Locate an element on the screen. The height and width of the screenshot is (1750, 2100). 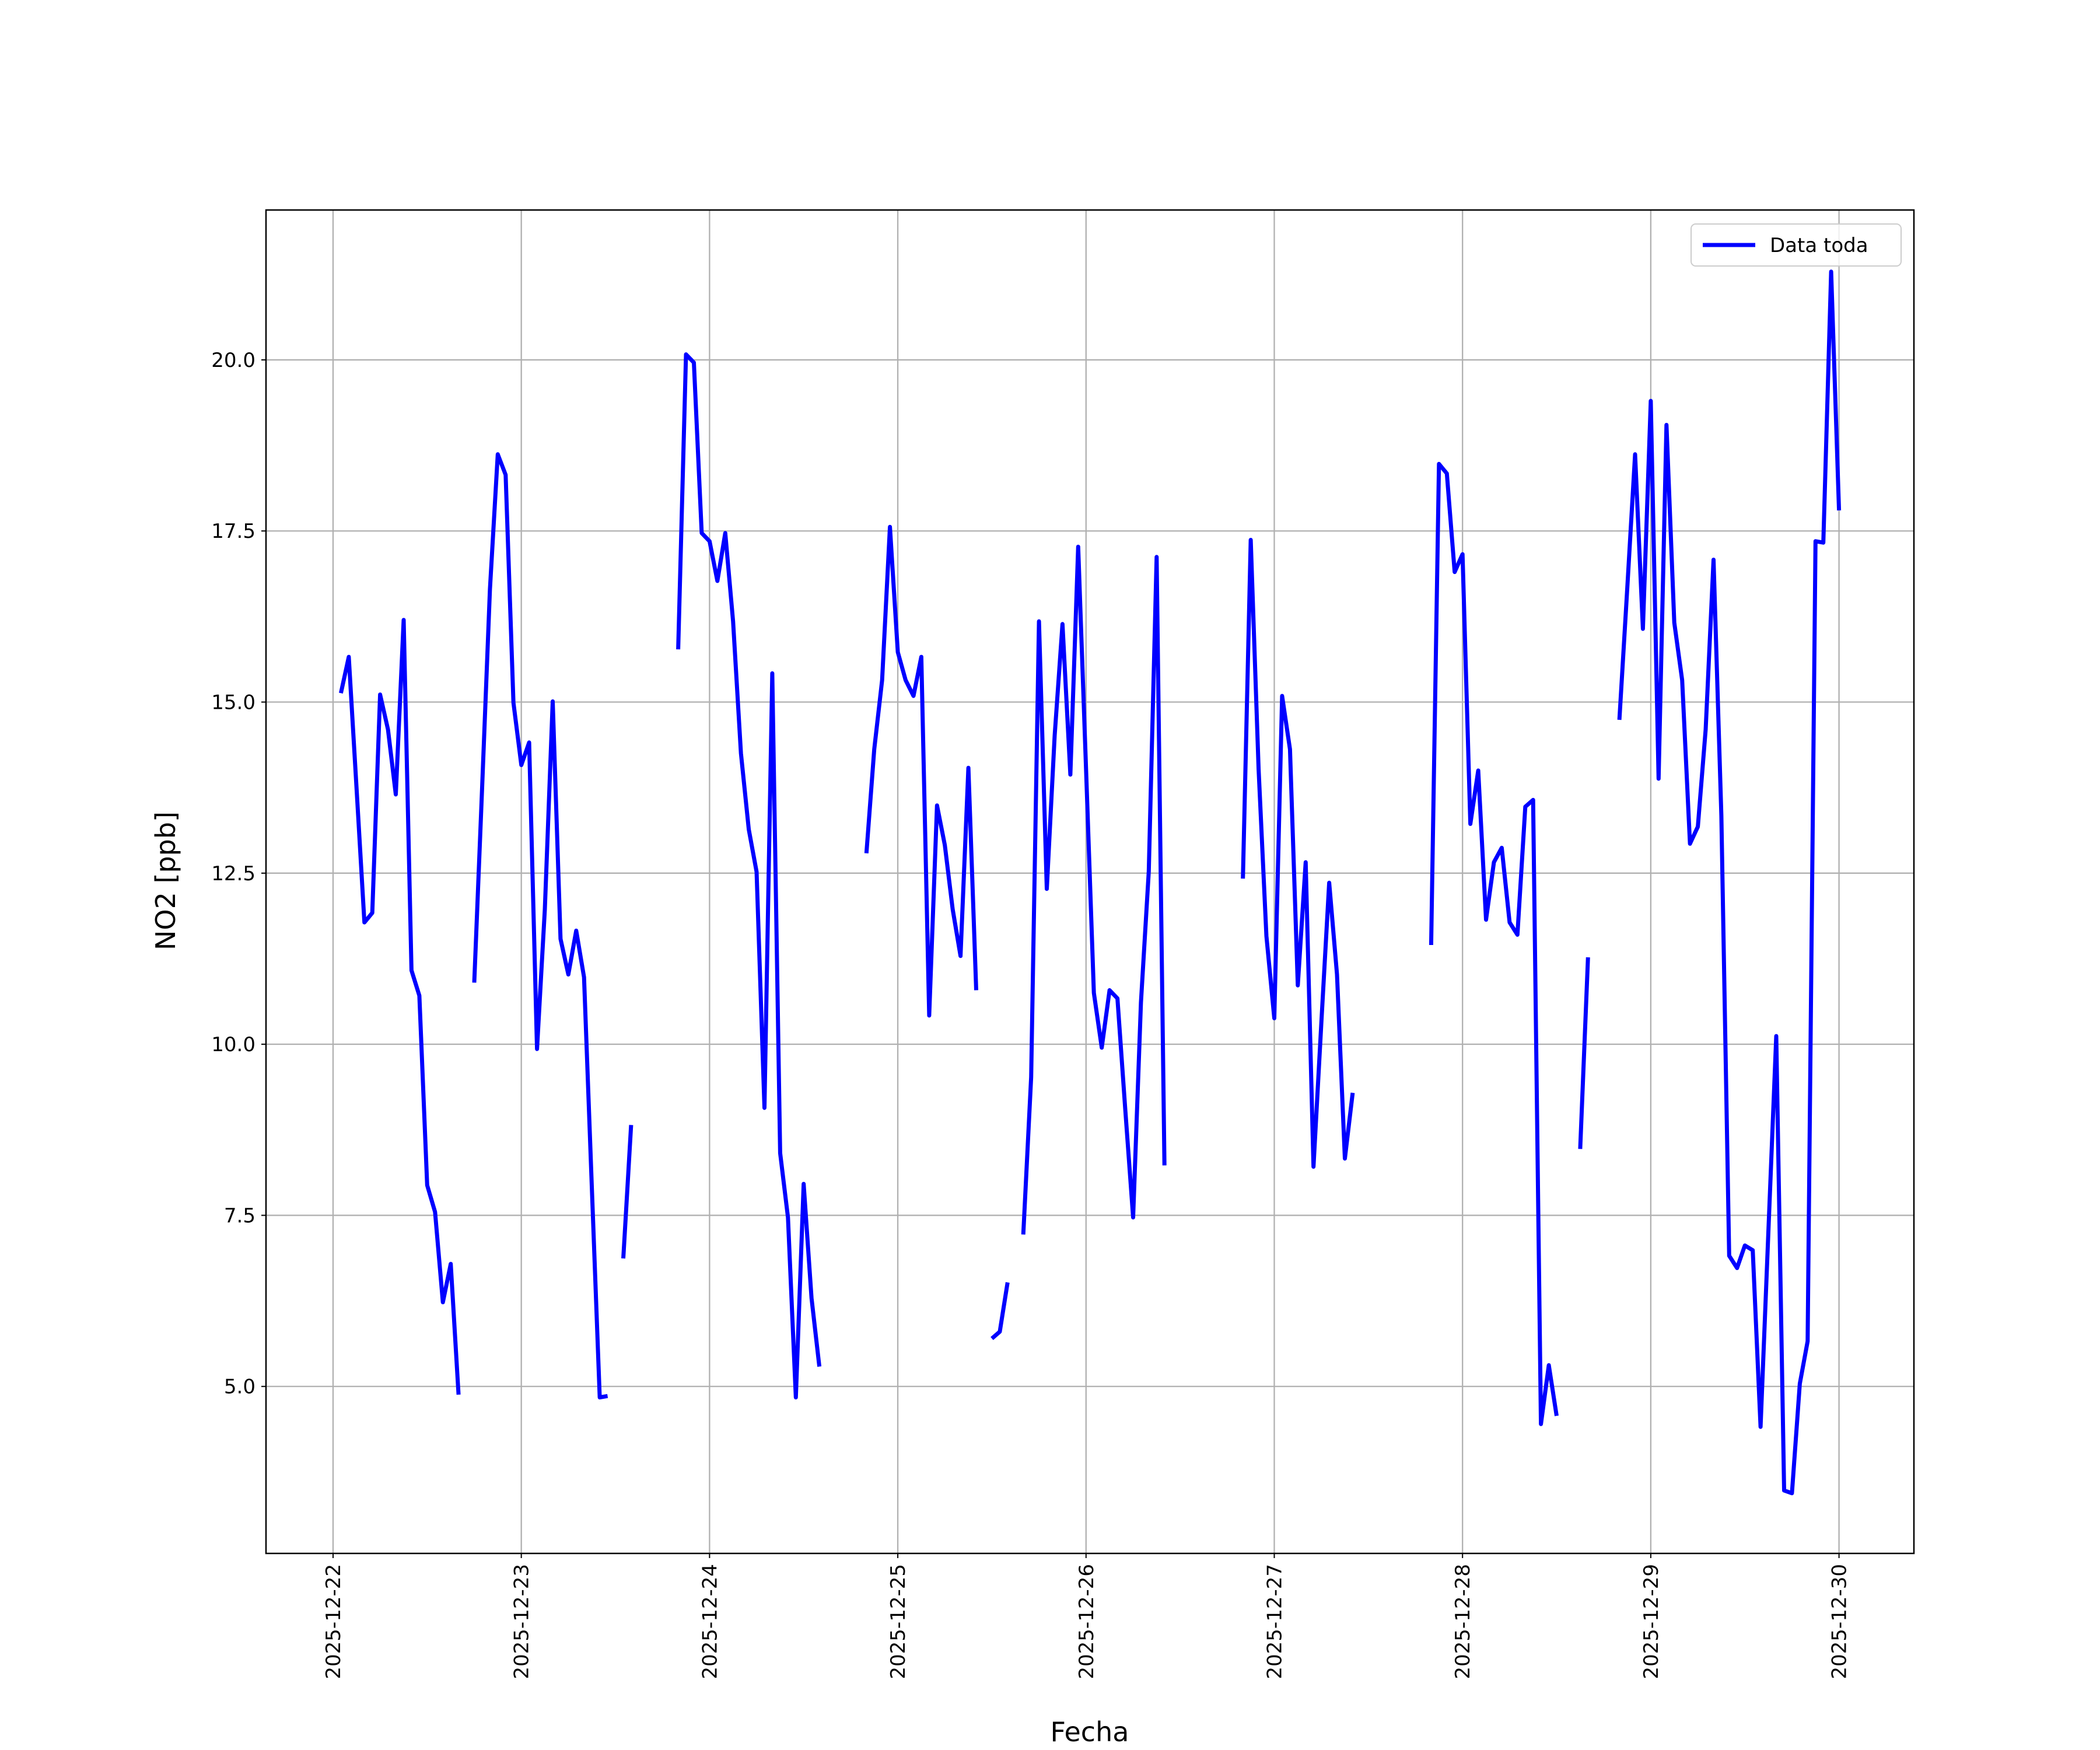
x-tick-label: 2025-12-24 is located at coordinates (710, 1622).